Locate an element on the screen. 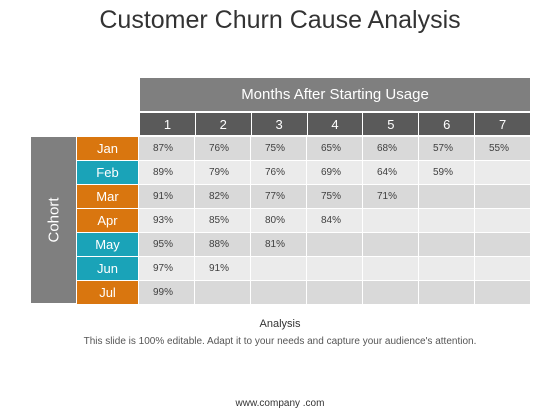 The width and height of the screenshot is (560, 420). table-row: Jan 87% 76% 75% 65% 68% 57% 55% is located at coordinates (303, 149).